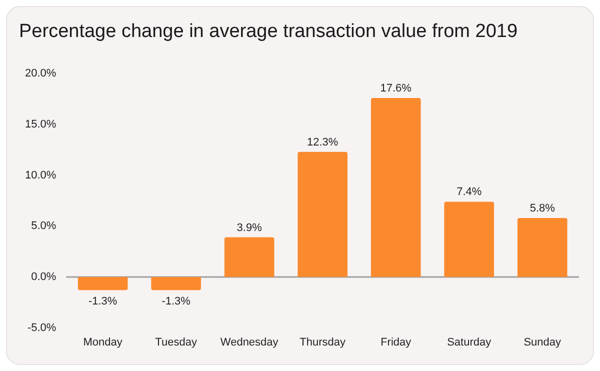 The height and width of the screenshot is (371, 600). What do you see at coordinates (469, 192) in the screenshot?
I see `data-label: 7.4%` at bounding box center [469, 192].